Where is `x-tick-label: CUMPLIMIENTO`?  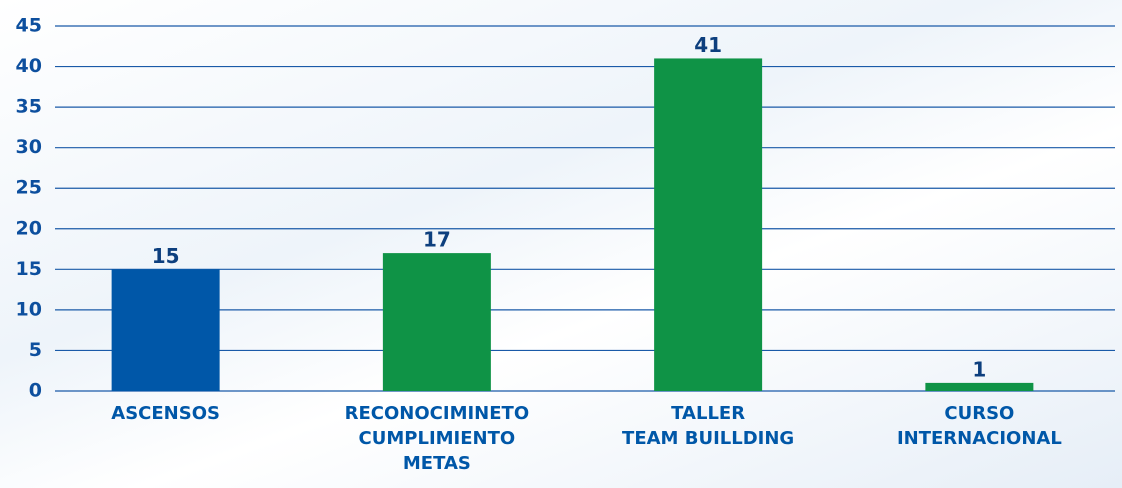
x-tick-label: CUMPLIMIENTO is located at coordinates (437, 438).